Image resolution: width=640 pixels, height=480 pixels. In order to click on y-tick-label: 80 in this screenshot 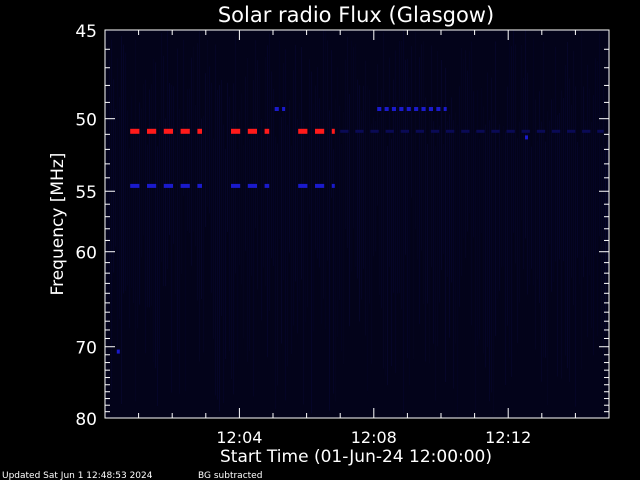, I will do `click(86, 420)`.